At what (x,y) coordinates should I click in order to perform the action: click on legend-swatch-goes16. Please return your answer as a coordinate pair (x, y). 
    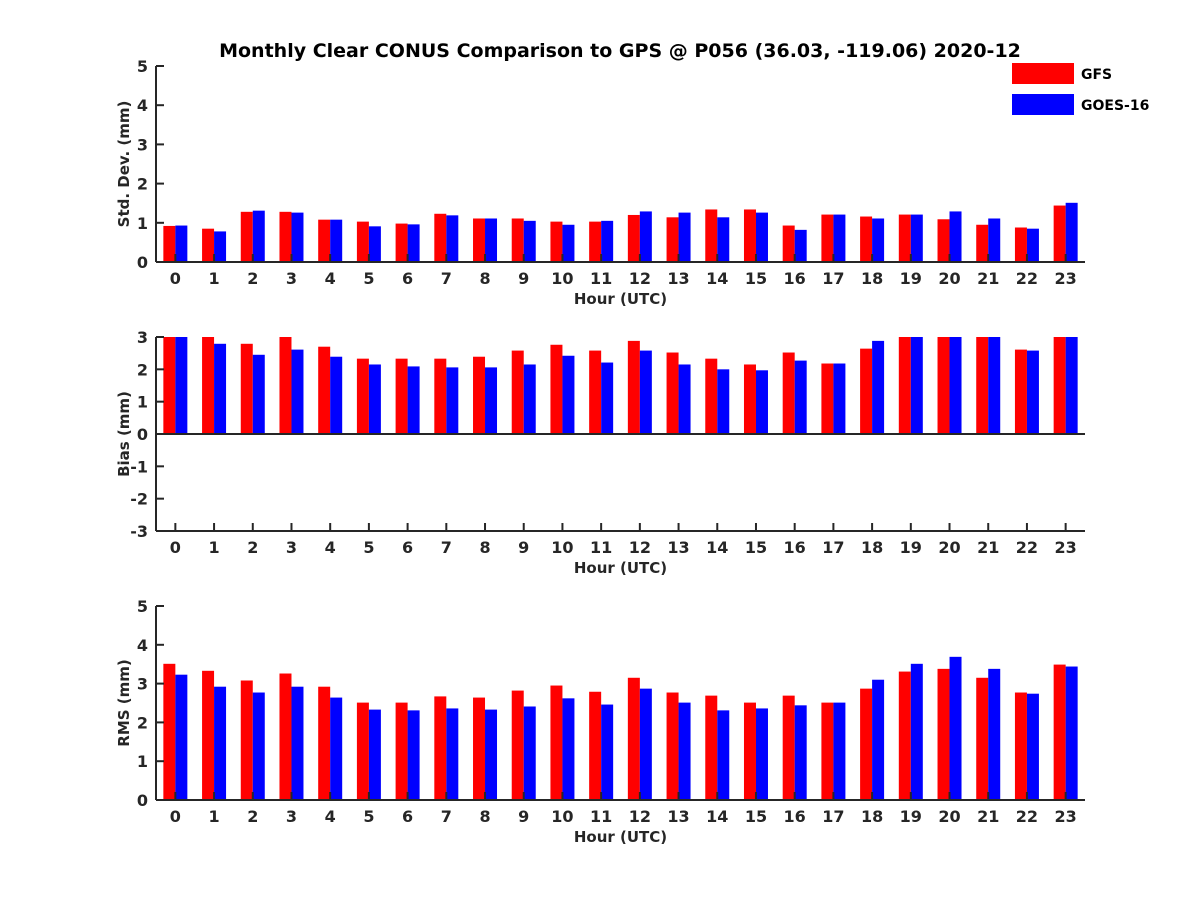
    Looking at the image, I should click on (1043, 104).